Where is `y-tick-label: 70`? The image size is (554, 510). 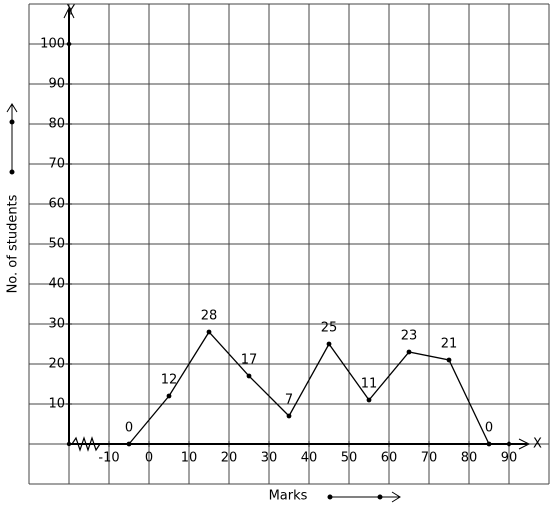 y-tick-label: 70 is located at coordinates (56, 164).